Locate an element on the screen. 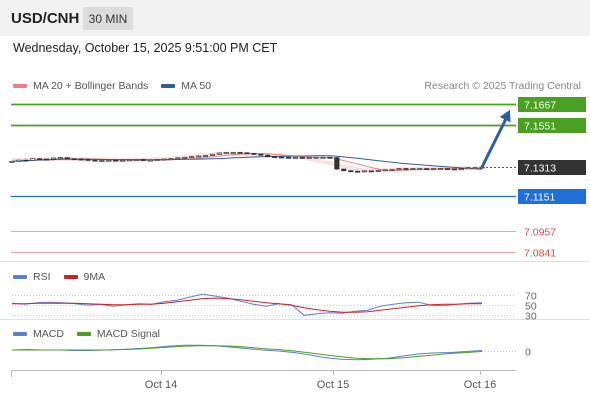 This screenshot has height=400, width=590. level-tag-pivot is located at coordinates (552, 196).